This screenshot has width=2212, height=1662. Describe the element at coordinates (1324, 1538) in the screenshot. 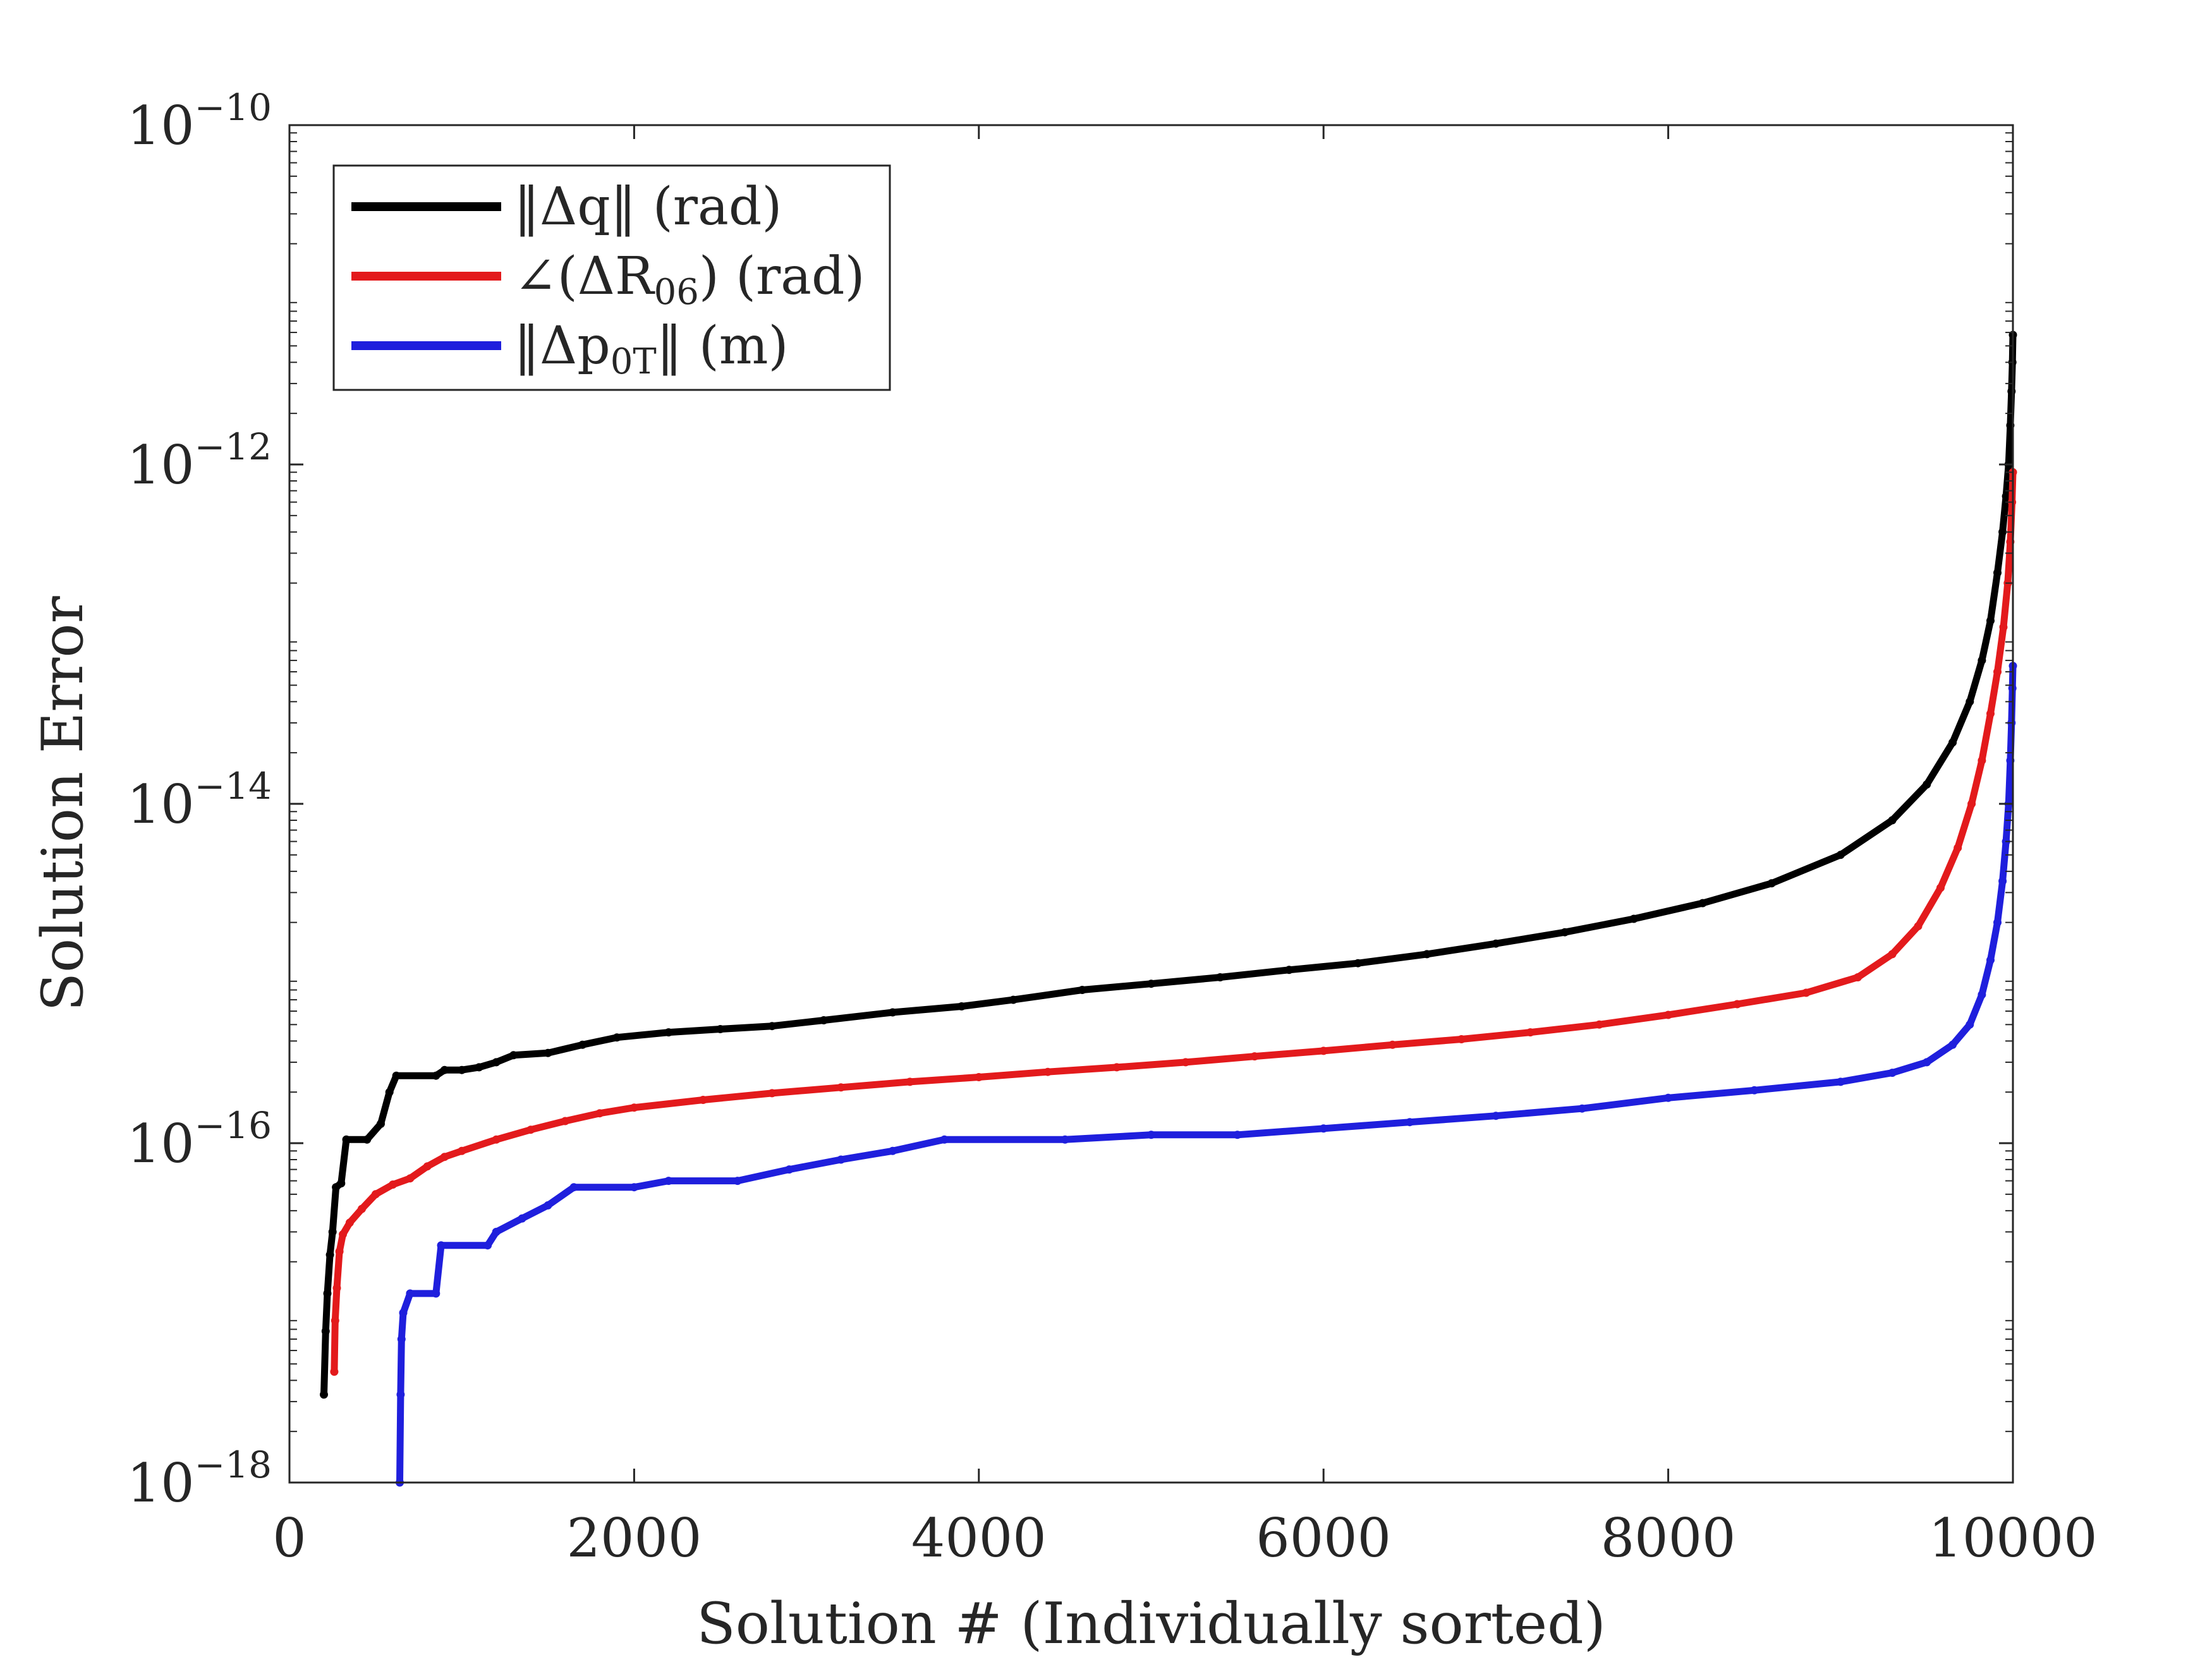

I see `x-tick-label-3: 6000` at that location.